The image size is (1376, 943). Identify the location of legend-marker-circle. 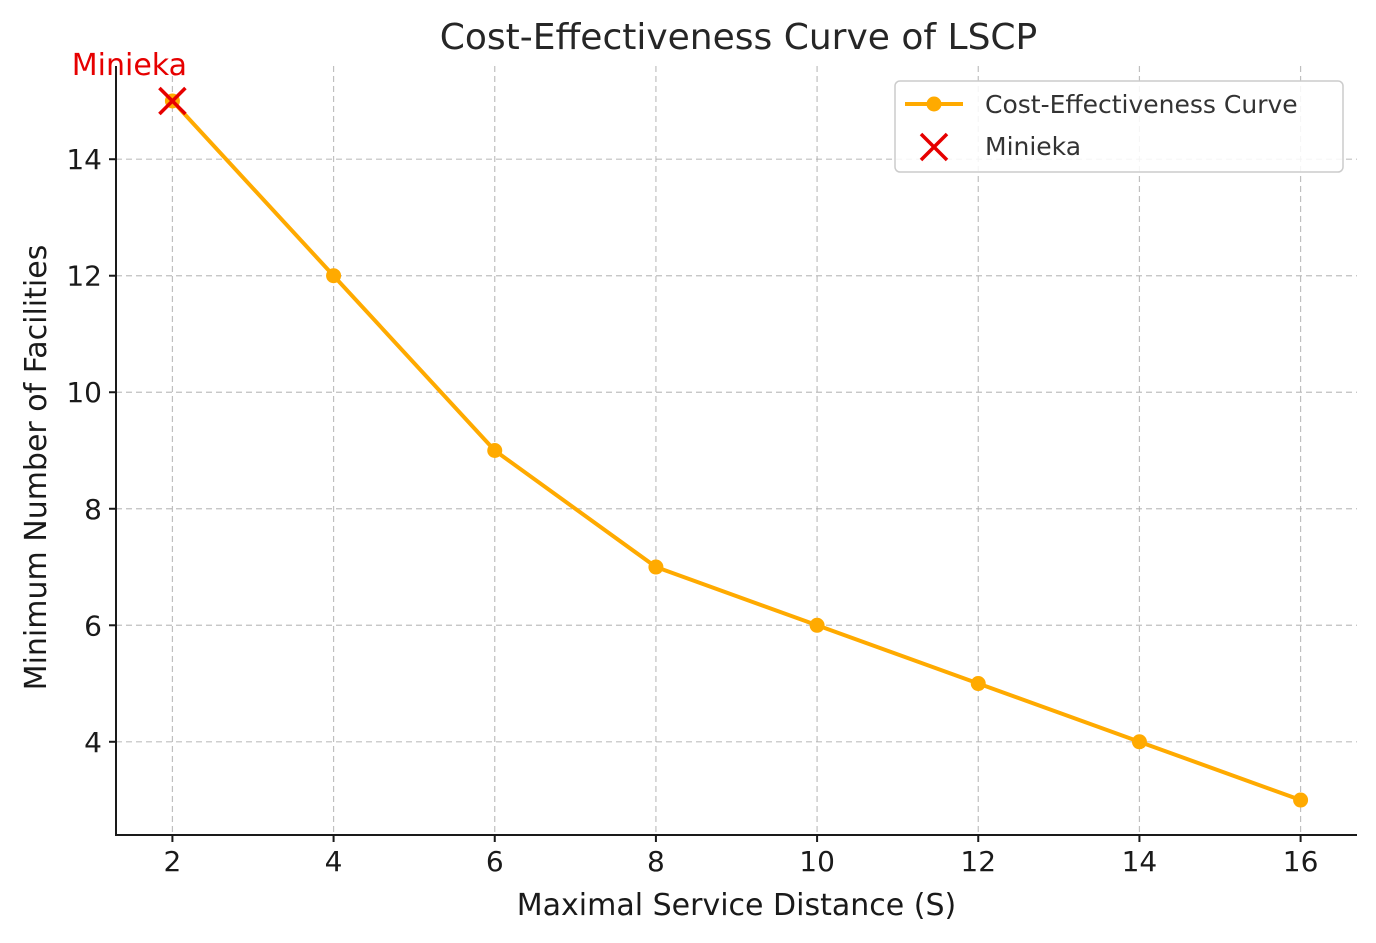
(934, 104).